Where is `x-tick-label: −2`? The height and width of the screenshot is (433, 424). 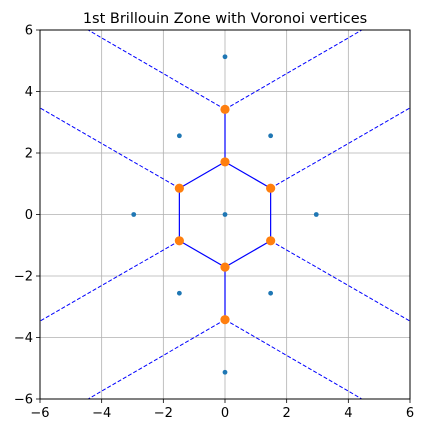
x-tick-label: −2 is located at coordinates (163, 413).